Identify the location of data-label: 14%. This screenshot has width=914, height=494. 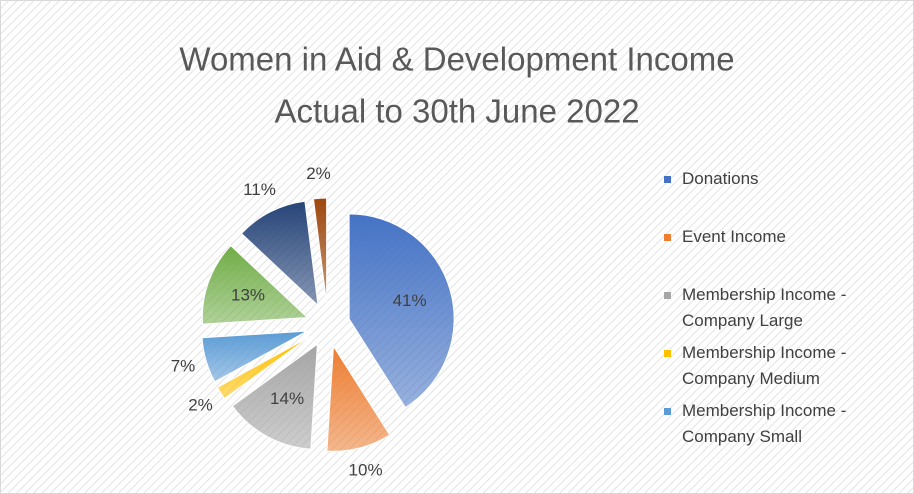
(287, 398).